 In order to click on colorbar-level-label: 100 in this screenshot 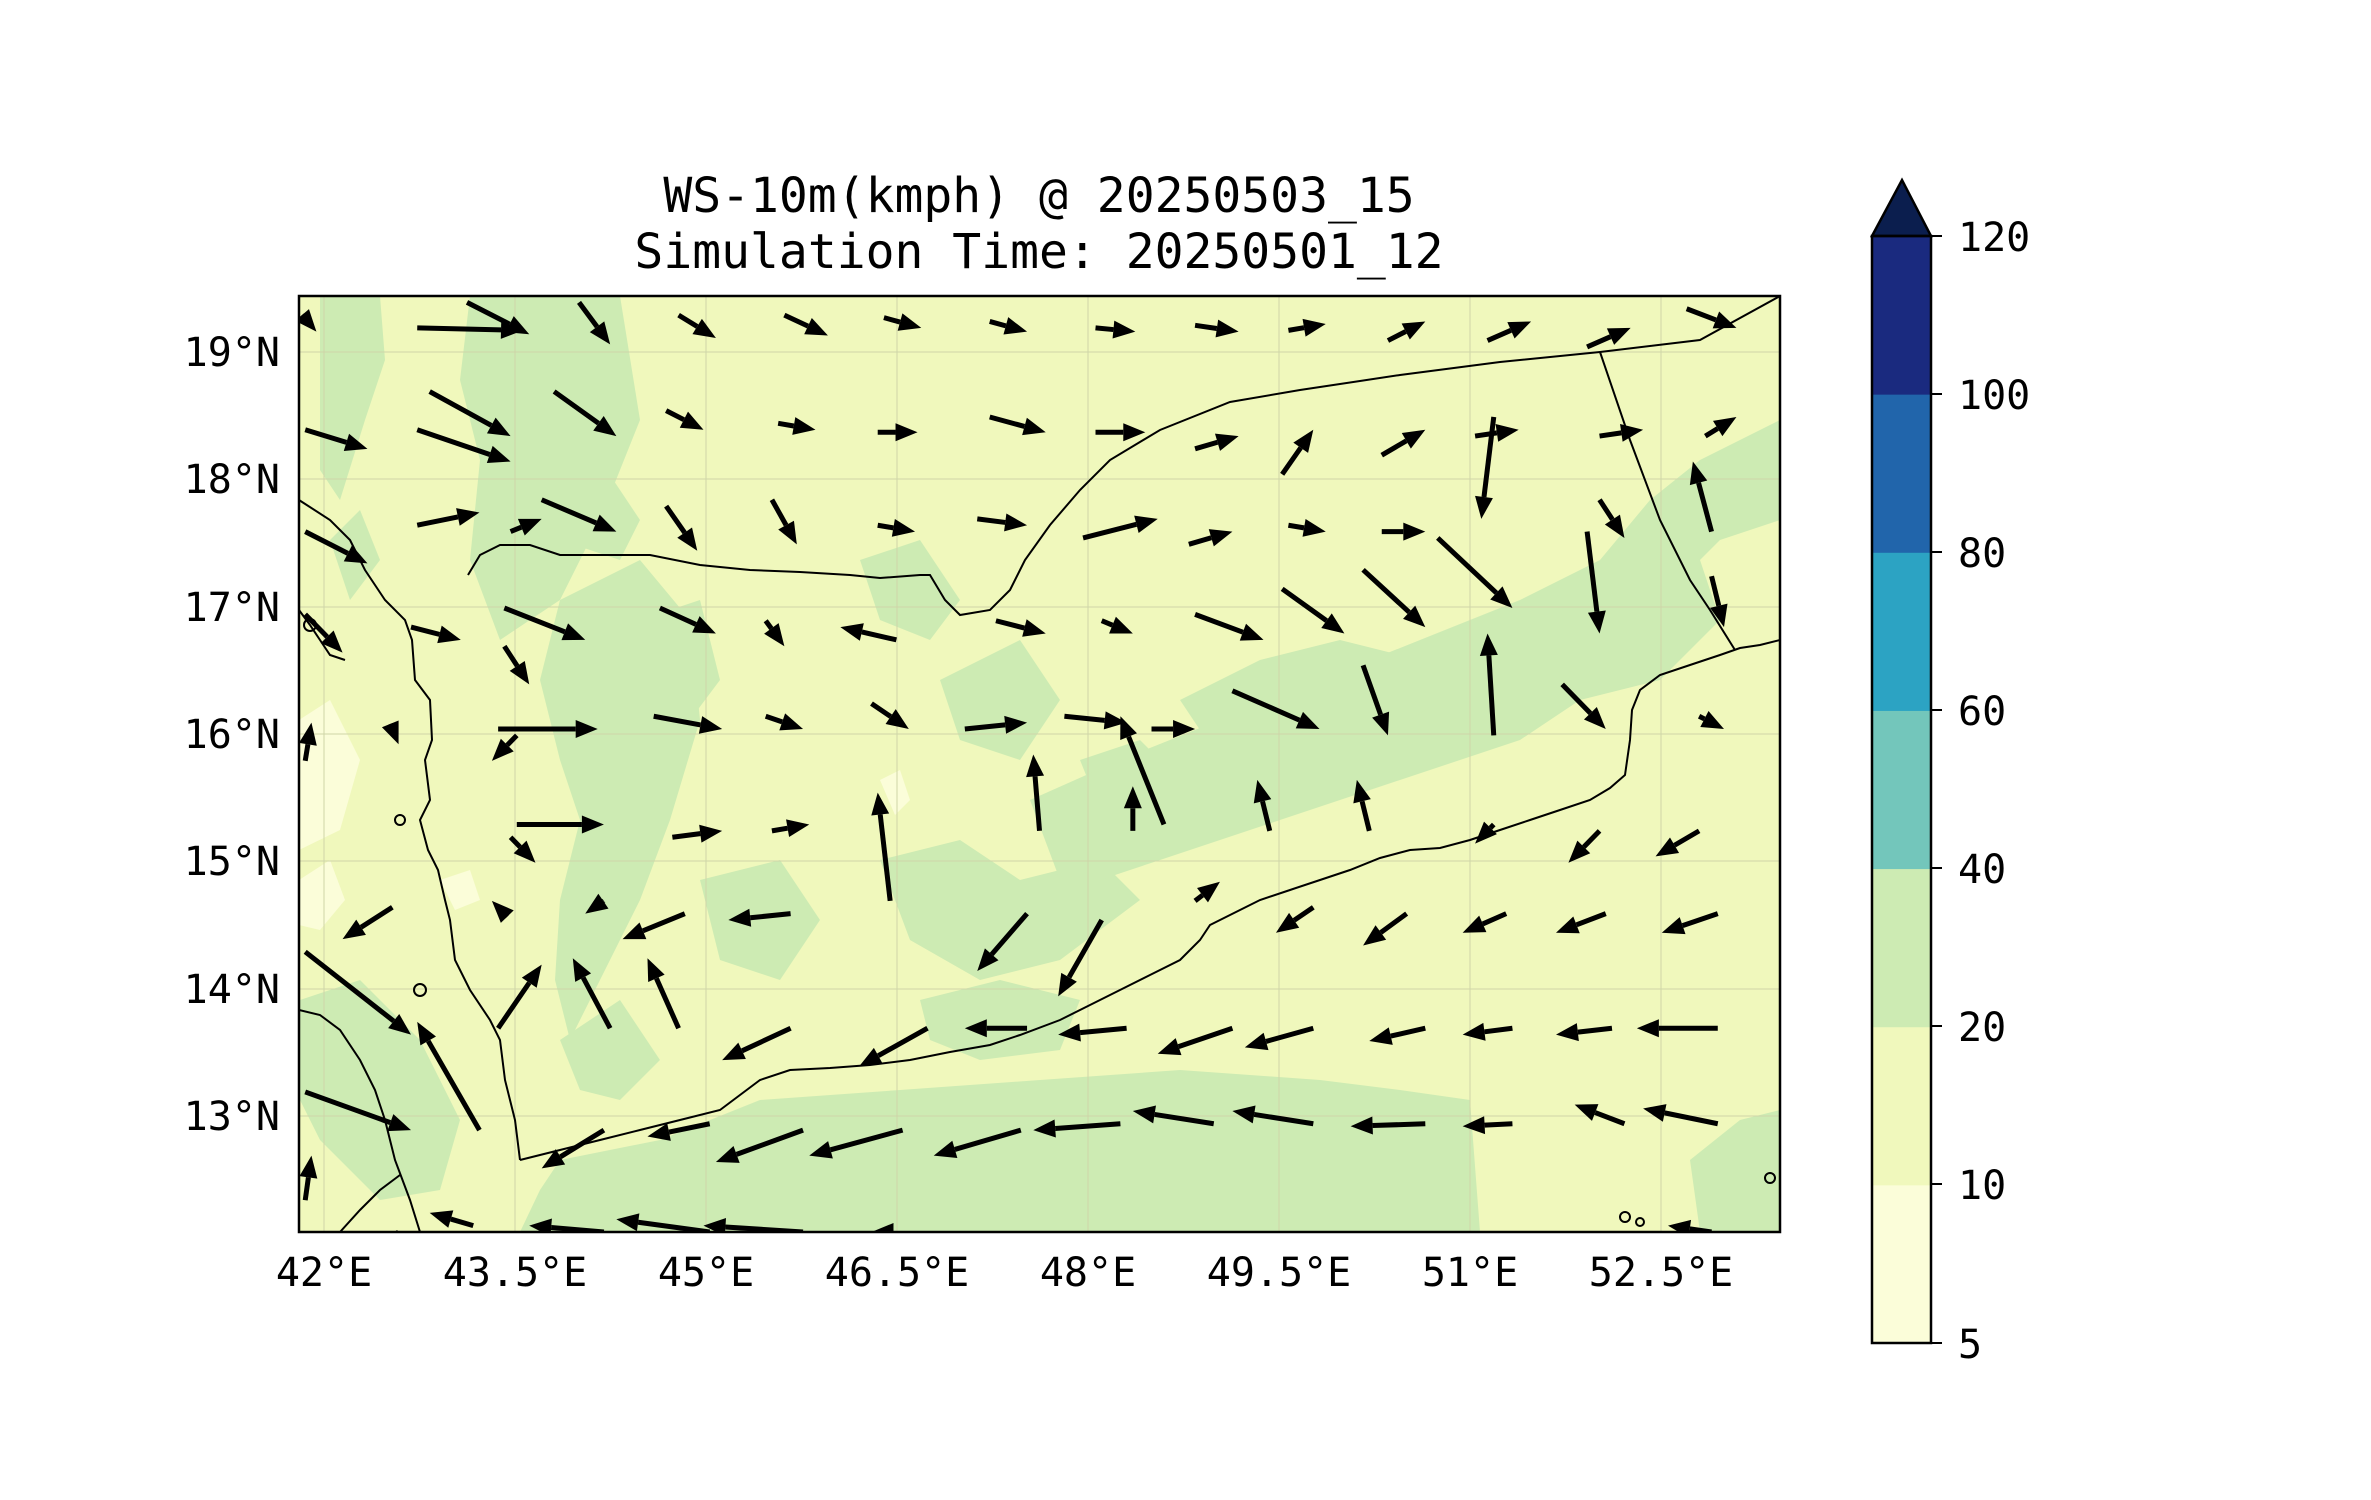, I will do `click(1994, 396)`.